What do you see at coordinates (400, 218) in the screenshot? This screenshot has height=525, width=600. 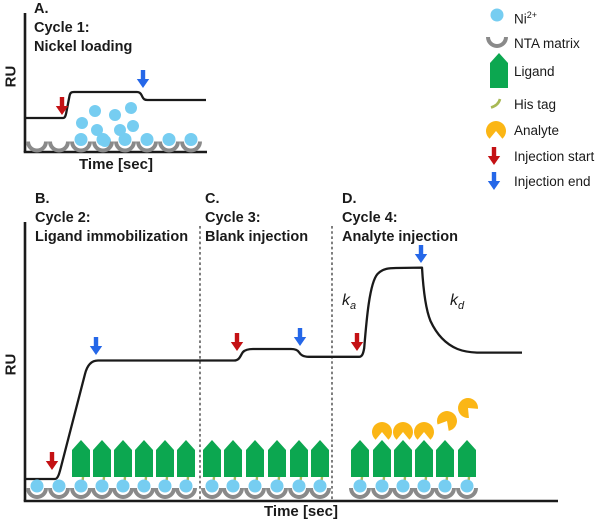 I see `panel-d-title: D. Cycle 4: Analyte injection` at bounding box center [400, 218].